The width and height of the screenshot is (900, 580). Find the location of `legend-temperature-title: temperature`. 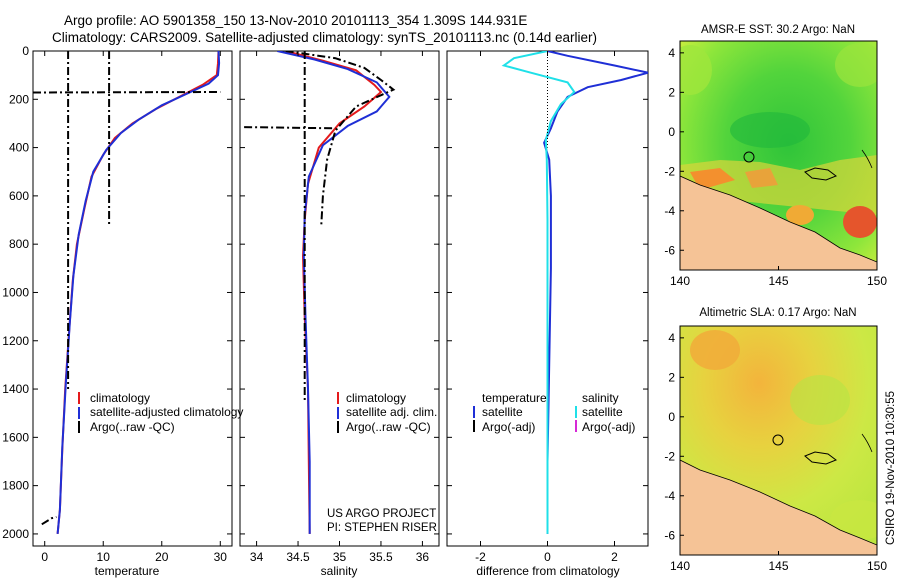

legend-temperature-title: temperature is located at coordinates (514, 398).